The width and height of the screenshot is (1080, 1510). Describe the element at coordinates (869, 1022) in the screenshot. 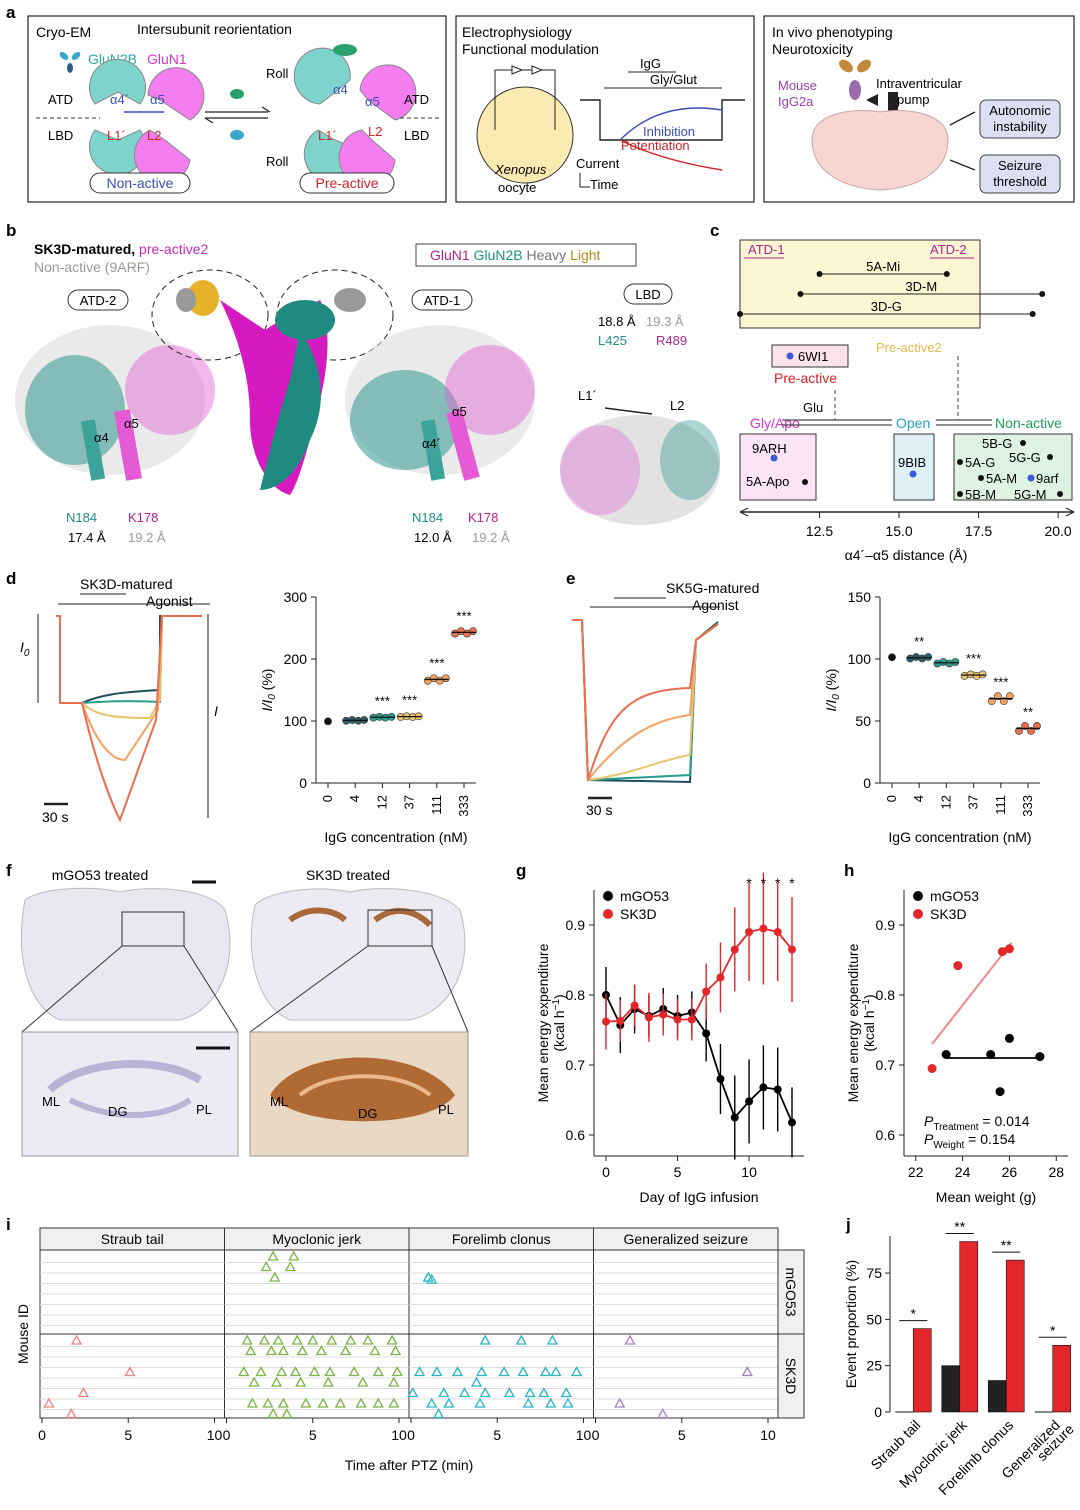

I see `y-axis-label-units: (kcal h−1)` at that location.